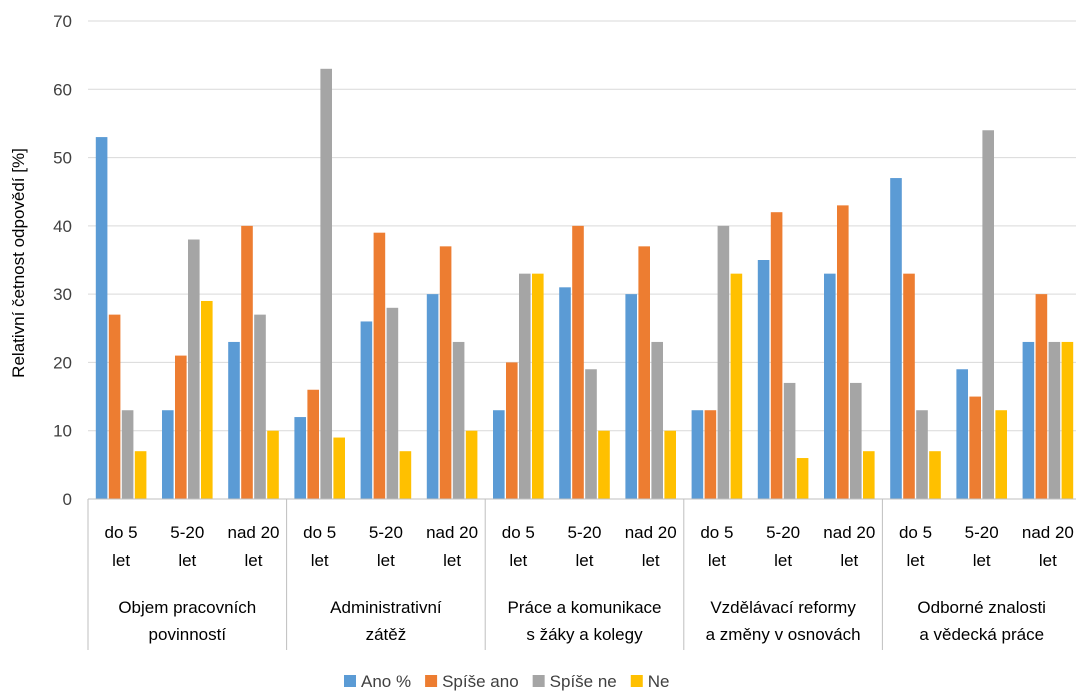 Image resolution: width=1076 pixels, height=695 pixels. What do you see at coordinates (480, 681) in the screenshot?
I see `legend-label: Spíše ano` at bounding box center [480, 681].